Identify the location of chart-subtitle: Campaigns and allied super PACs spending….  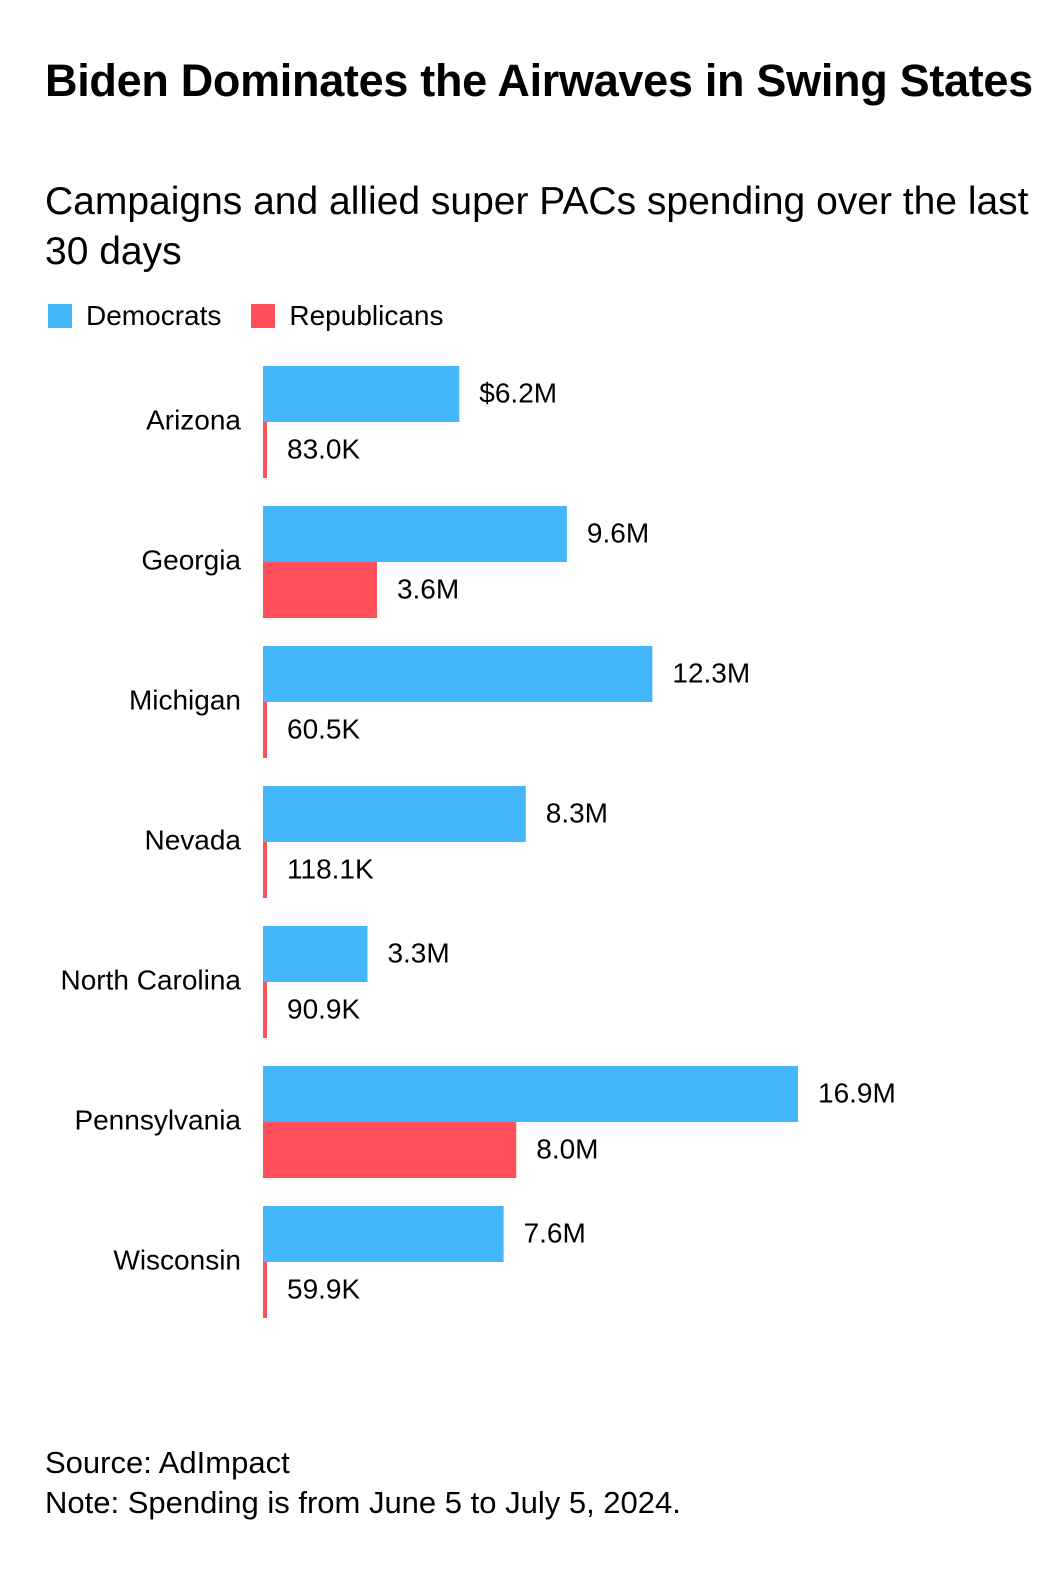
(537, 226).